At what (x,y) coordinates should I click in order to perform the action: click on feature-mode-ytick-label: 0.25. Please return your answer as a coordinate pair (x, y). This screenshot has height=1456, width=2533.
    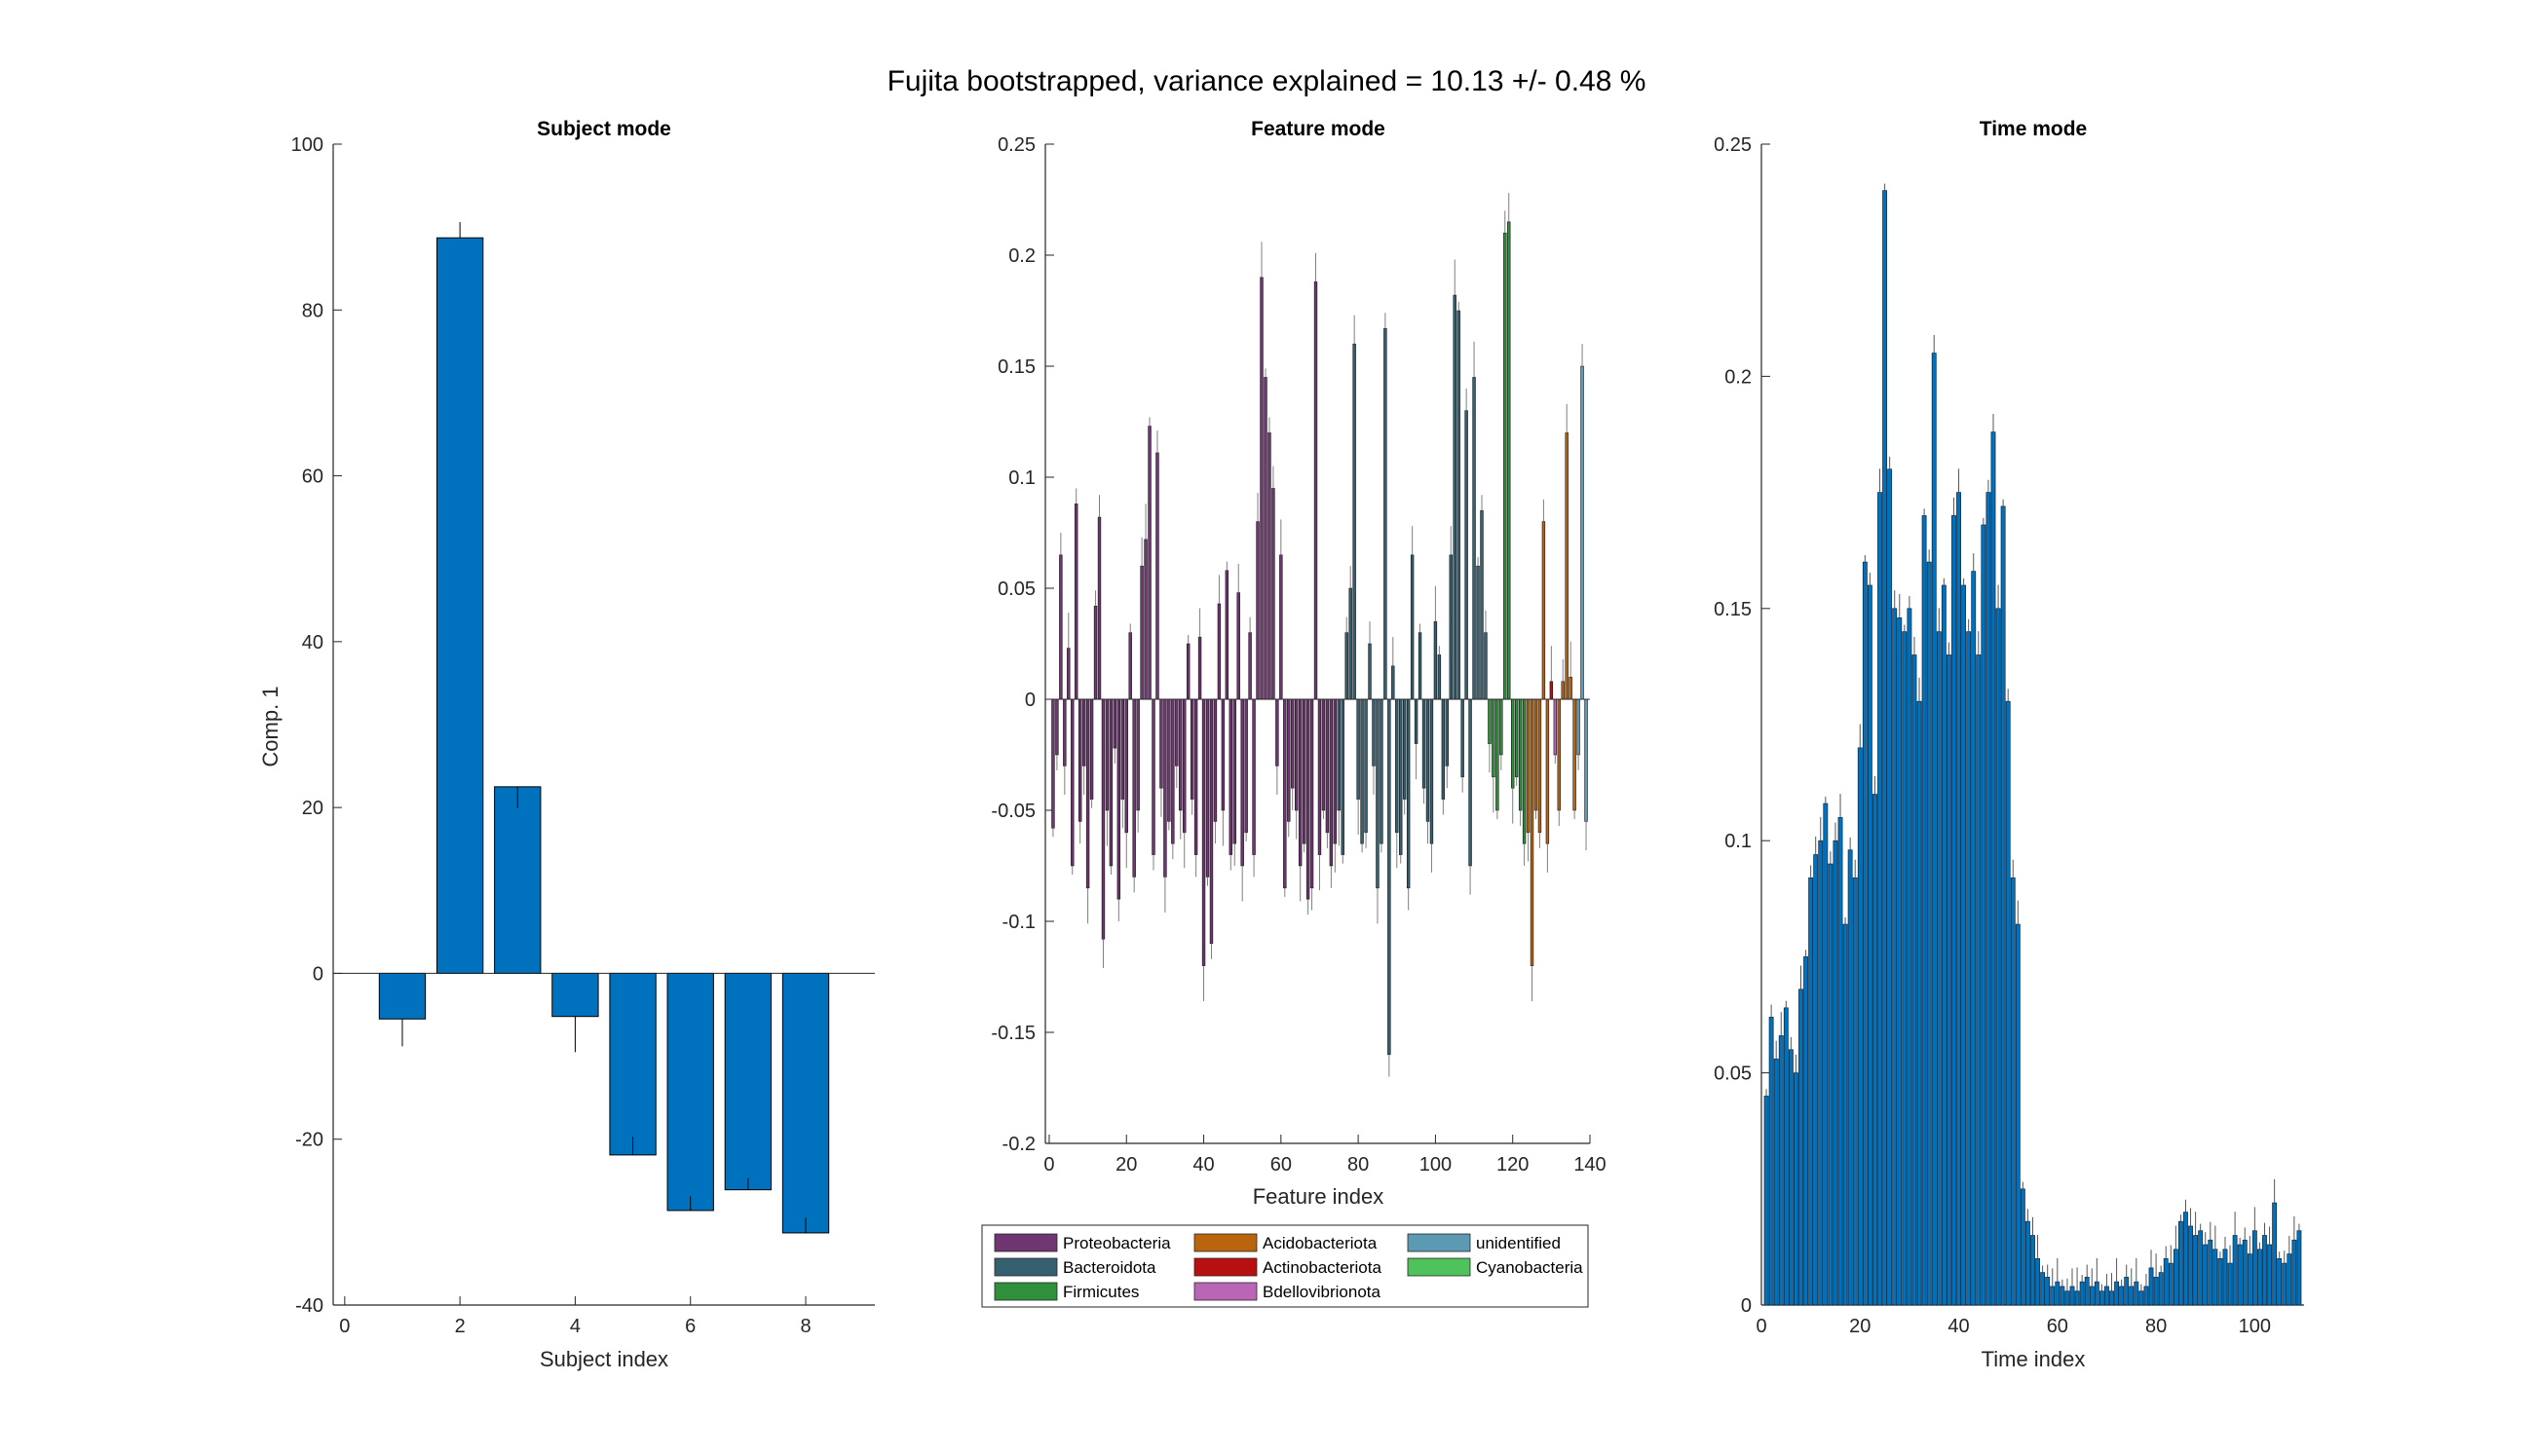
    Looking at the image, I should click on (1017, 145).